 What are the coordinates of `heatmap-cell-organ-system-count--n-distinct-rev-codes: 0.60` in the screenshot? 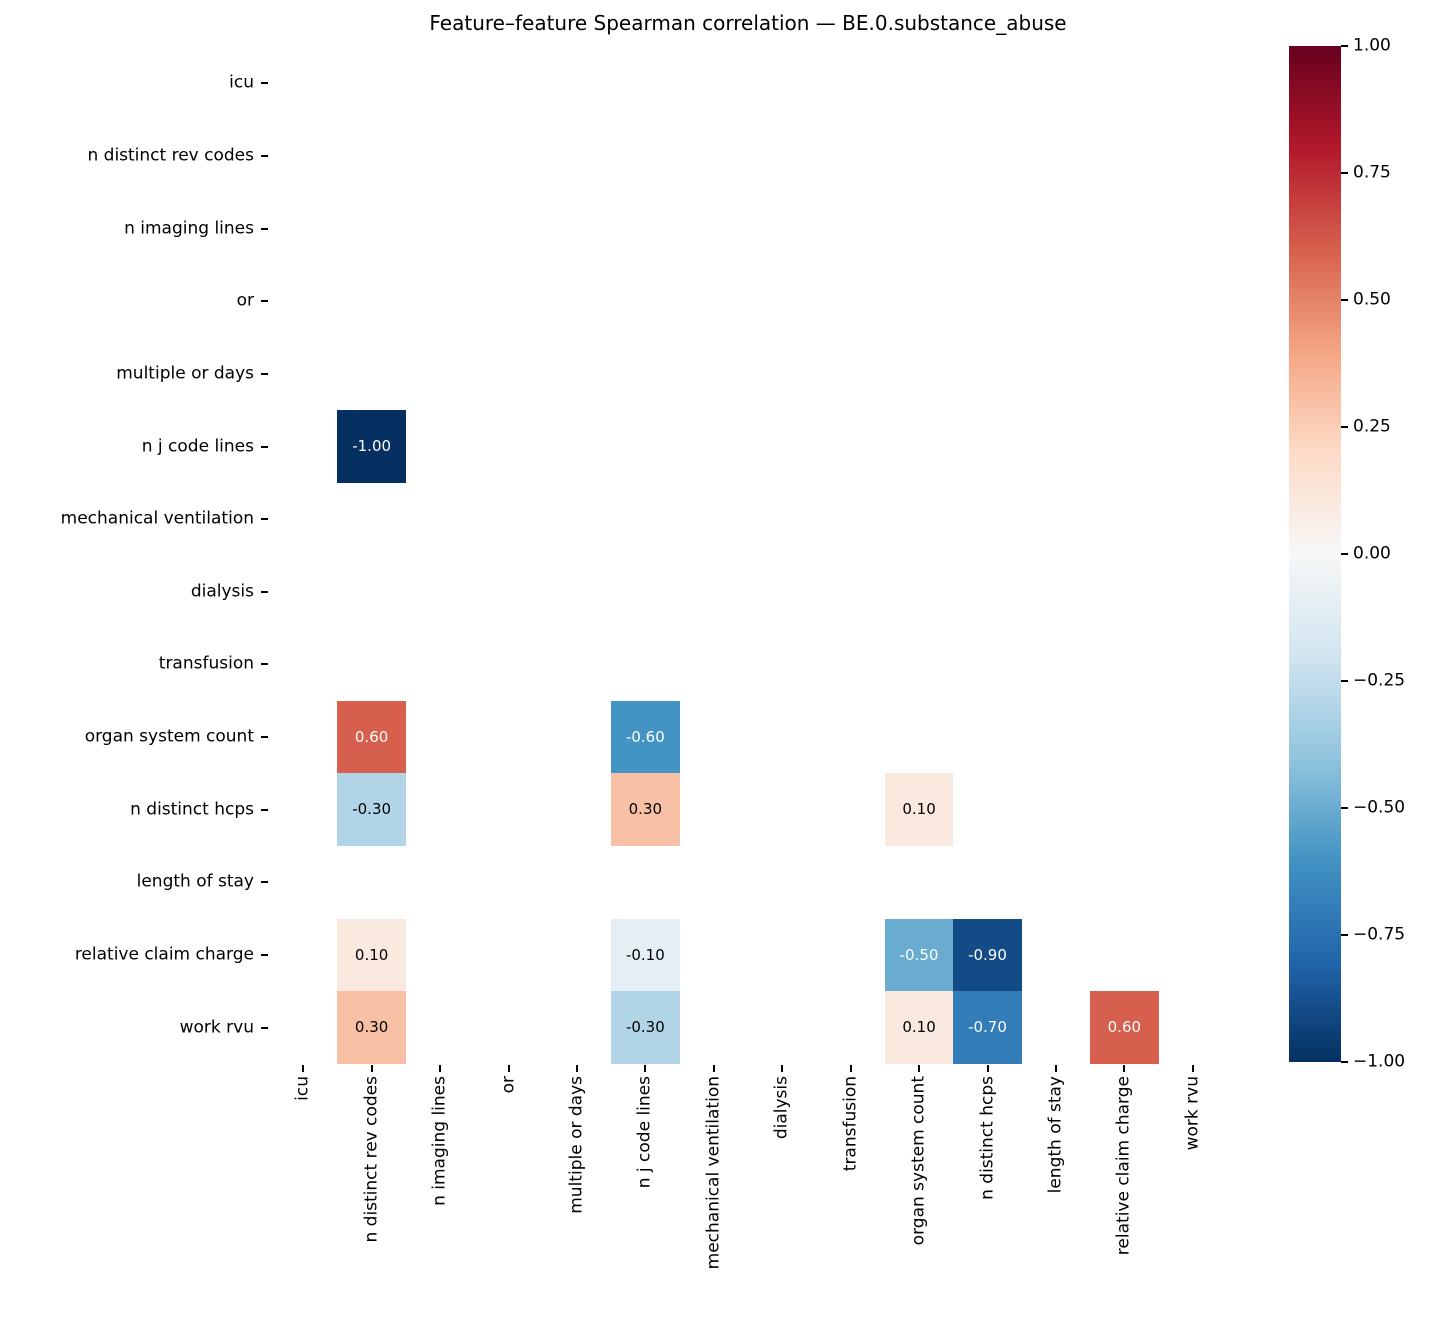 It's located at (371, 737).